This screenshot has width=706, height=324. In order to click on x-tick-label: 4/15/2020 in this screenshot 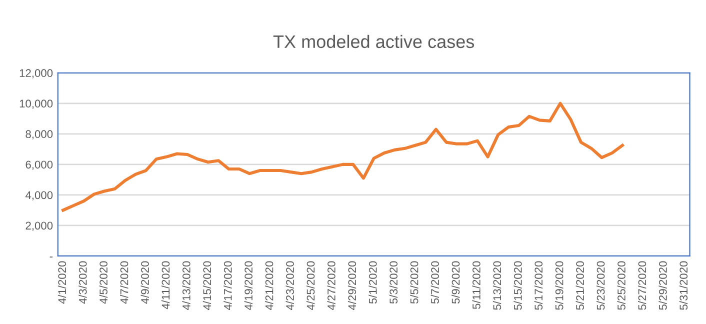, I will do `click(207, 285)`.